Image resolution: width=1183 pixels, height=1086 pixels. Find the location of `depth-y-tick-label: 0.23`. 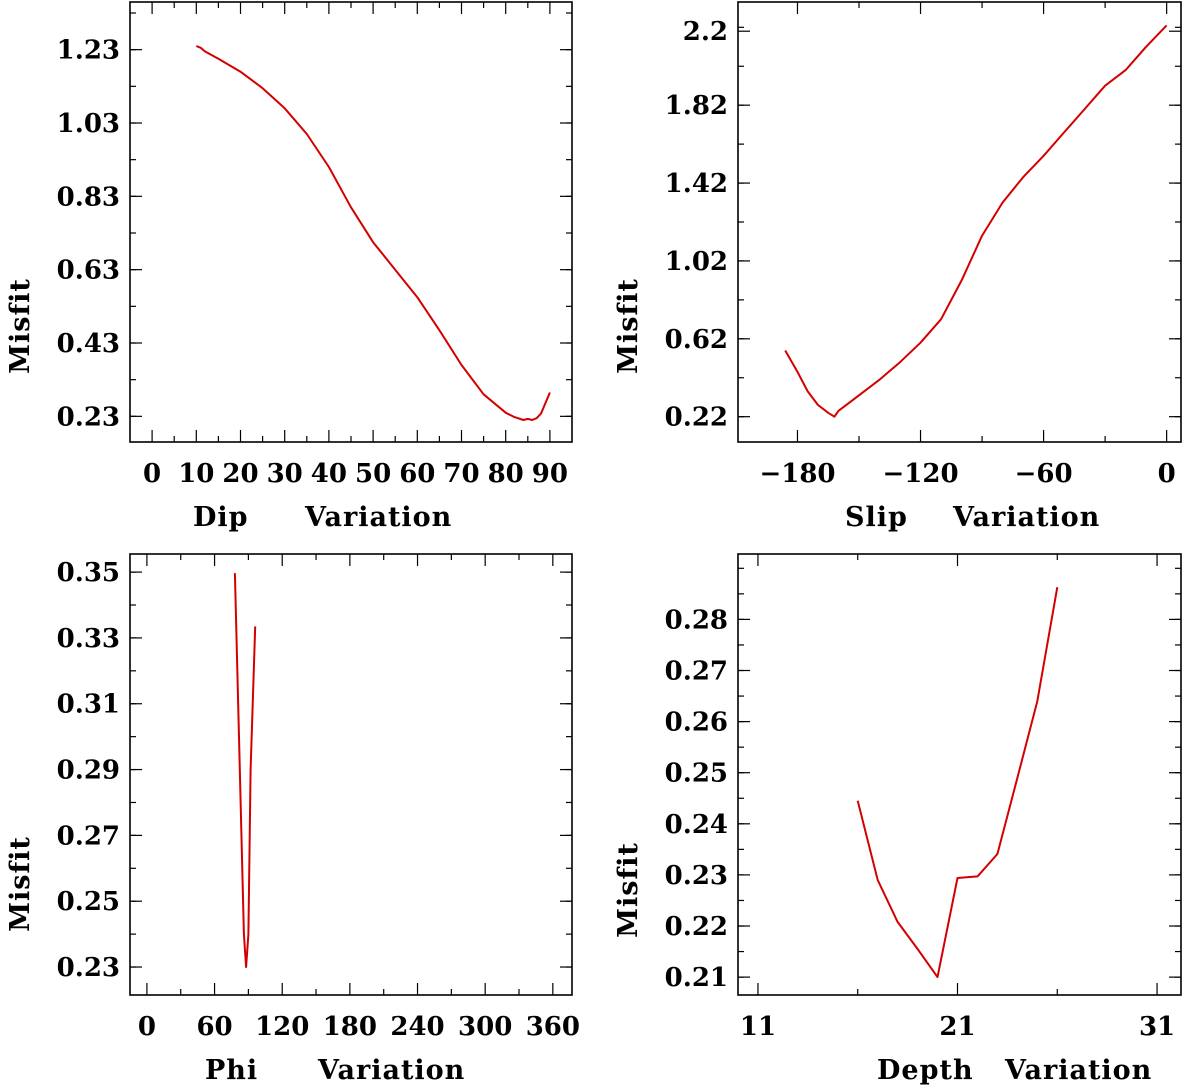

depth-y-tick-label: 0.23 is located at coordinates (696, 876).